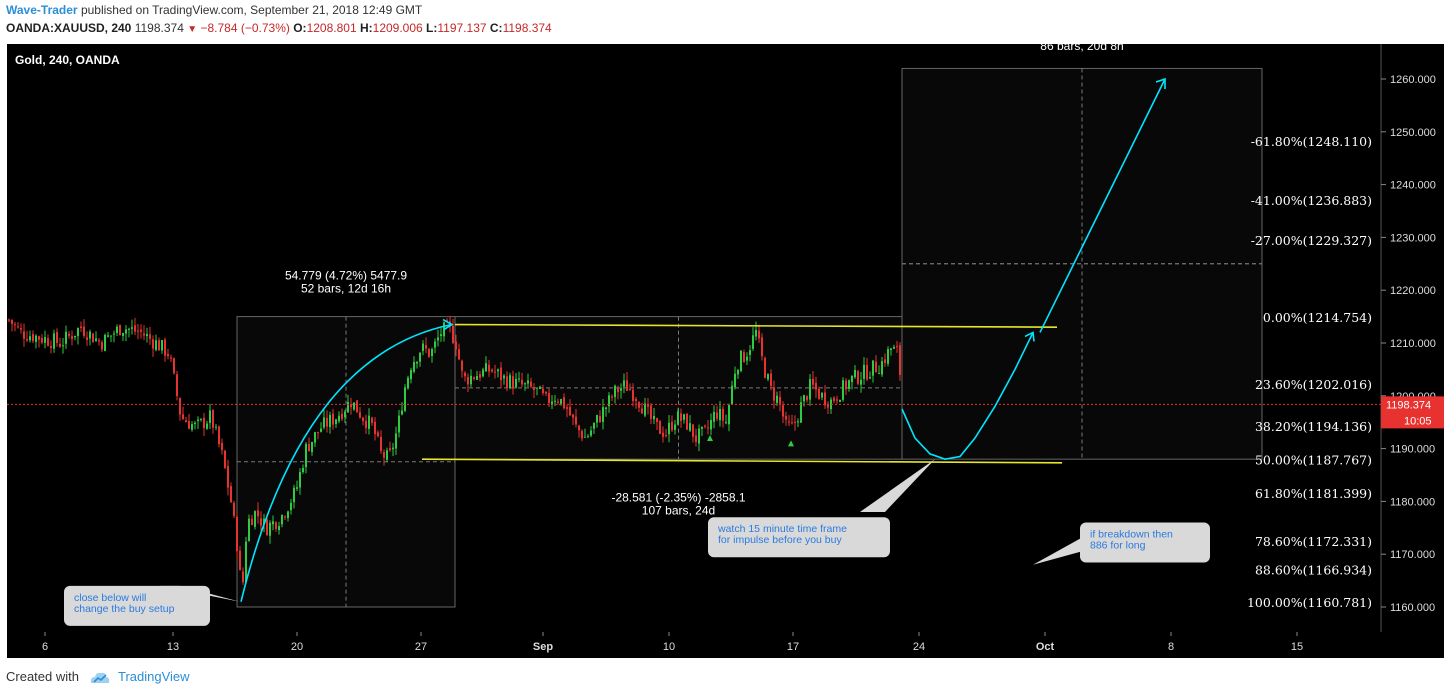 The width and height of the screenshot is (1444, 695). I want to click on time-axis, so click(725, 645).